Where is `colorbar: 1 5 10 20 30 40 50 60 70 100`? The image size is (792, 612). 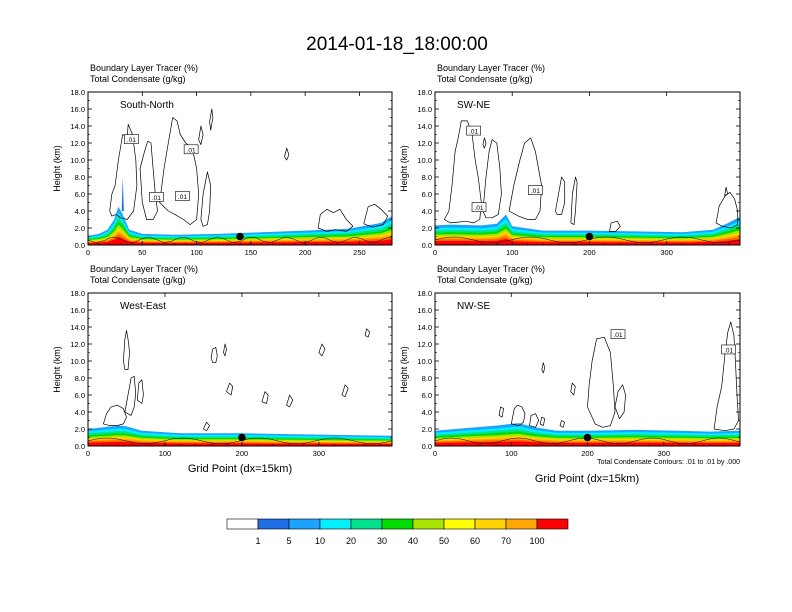 colorbar: 1 5 10 20 30 40 50 60 70 100 is located at coordinates (397, 532).